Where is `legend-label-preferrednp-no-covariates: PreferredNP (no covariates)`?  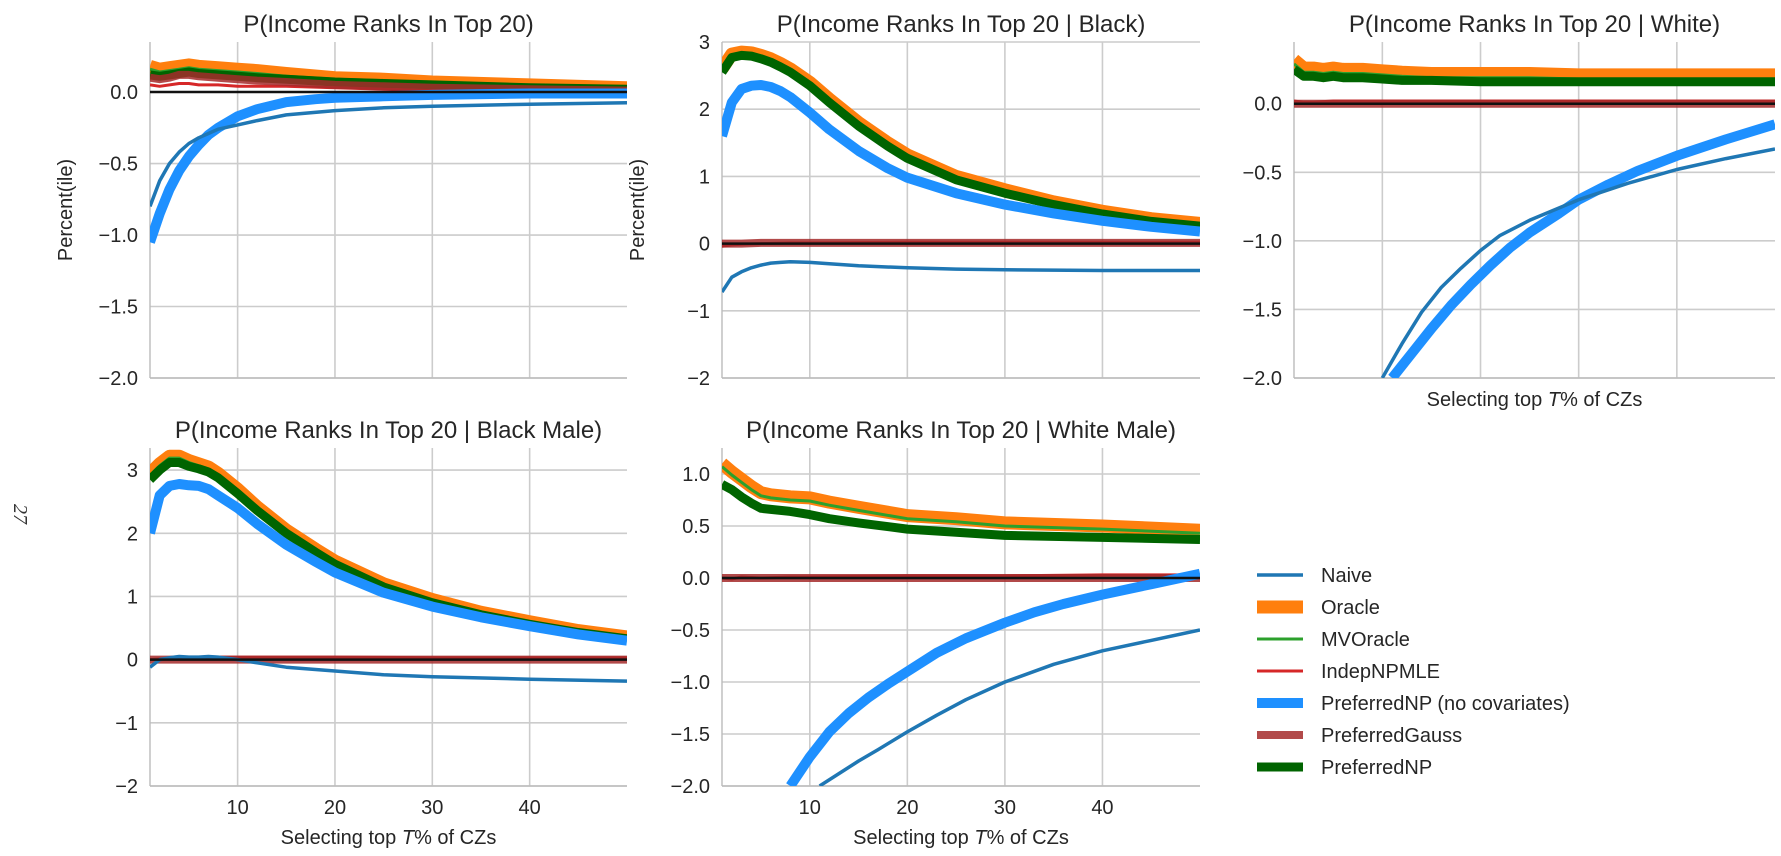 legend-label-preferrednp-no-covariates: PreferredNP (no covariates) is located at coordinates (1445, 704).